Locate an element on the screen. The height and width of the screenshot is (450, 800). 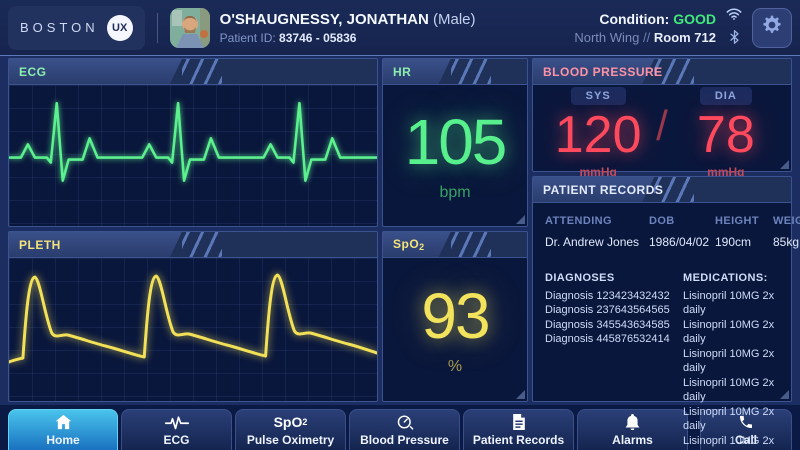
ecg-waveform is located at coordinates (193, 141).